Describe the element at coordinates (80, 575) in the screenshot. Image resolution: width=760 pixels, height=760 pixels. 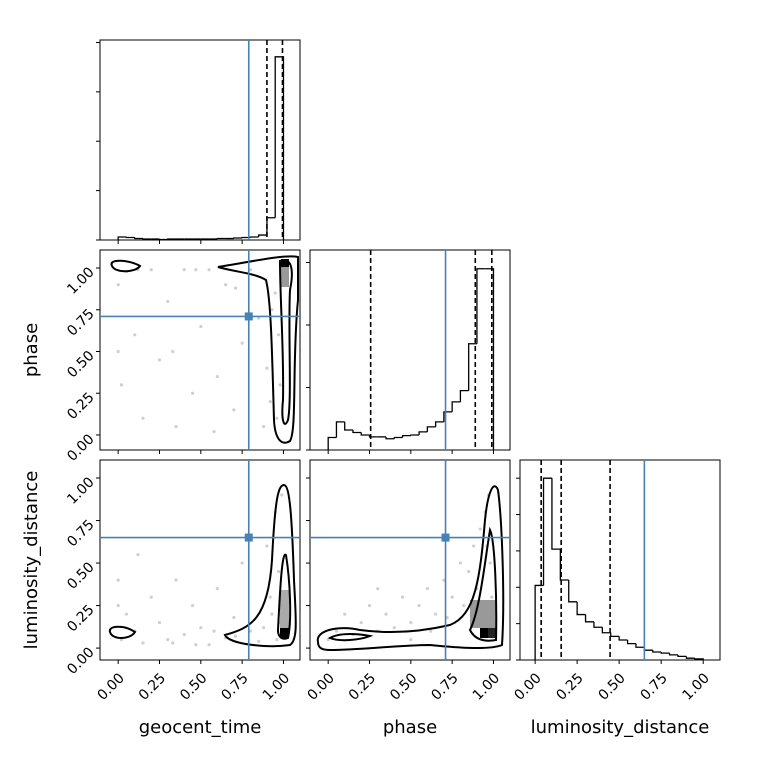
I see `y-tick-label: 0.50` at that location.